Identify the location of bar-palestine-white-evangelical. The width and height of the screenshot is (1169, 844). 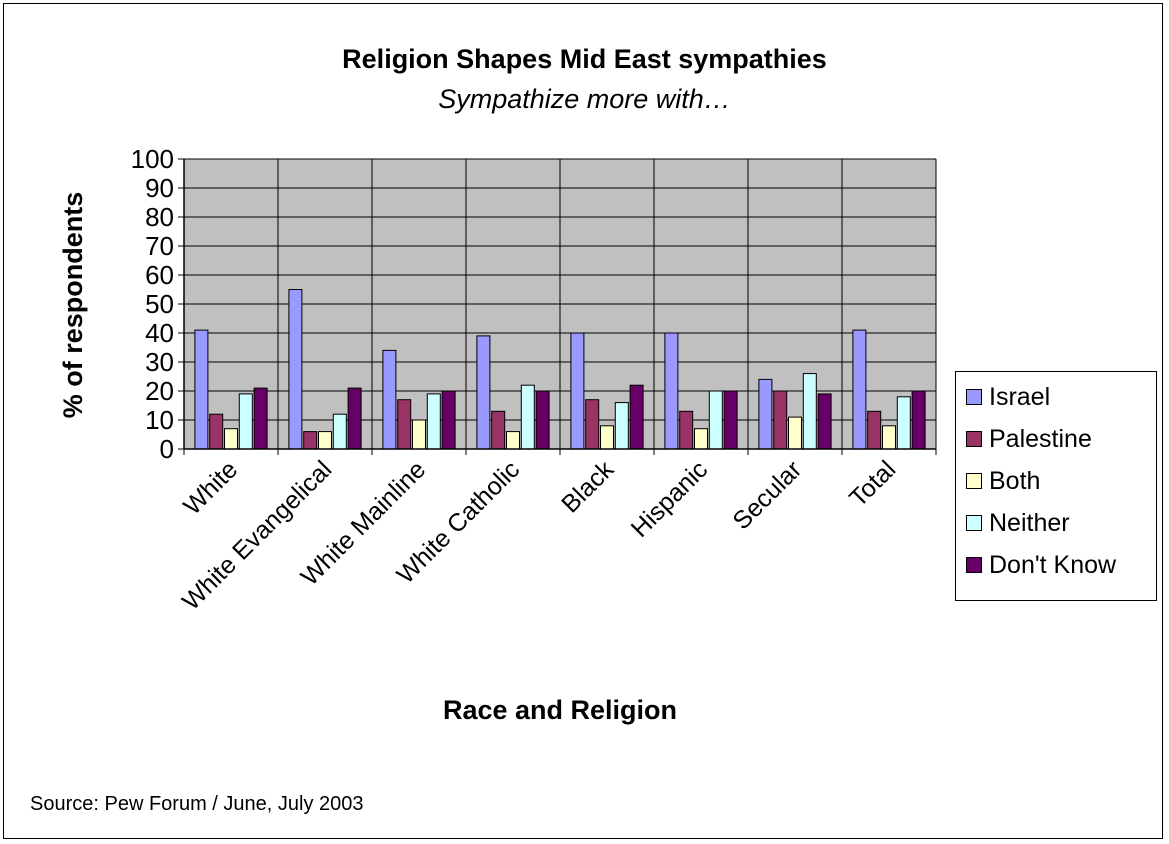
(310, 440).